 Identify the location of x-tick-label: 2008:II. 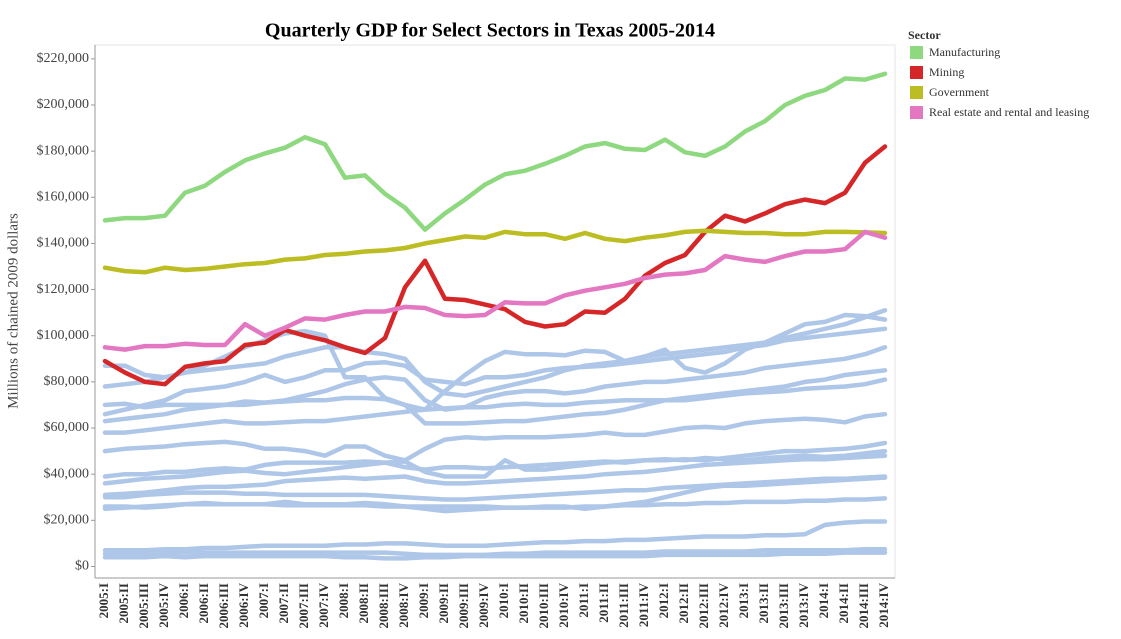
(363, 603).